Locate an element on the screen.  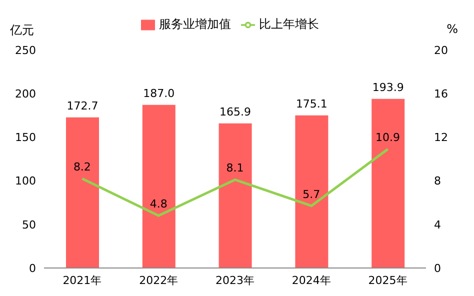
y2-tick-label: 4 is located at coordinates (437, 225).